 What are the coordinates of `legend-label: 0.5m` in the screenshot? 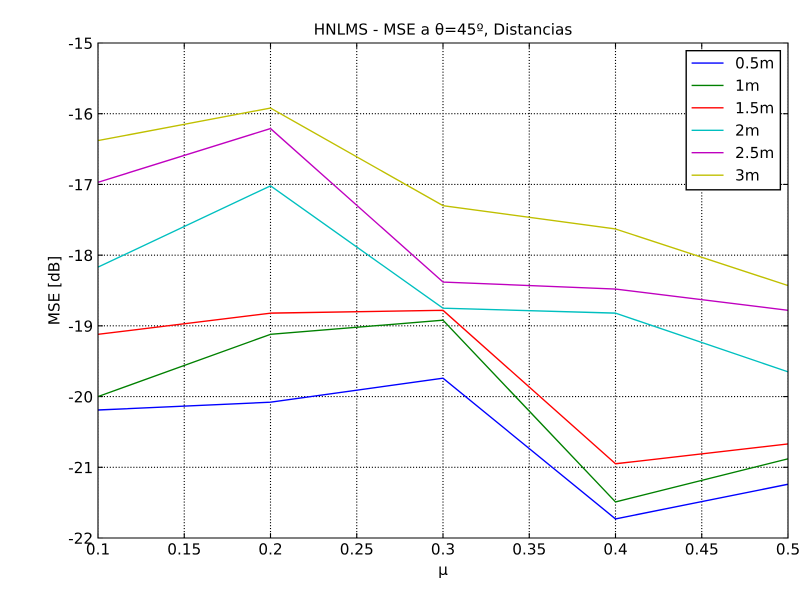 It's located at (754, 63).